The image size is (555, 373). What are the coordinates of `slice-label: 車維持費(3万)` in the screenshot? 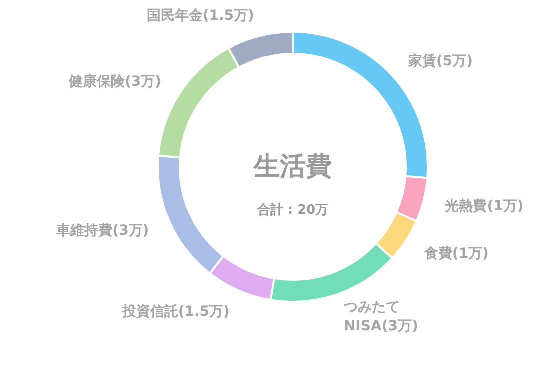 It's located at (103, 231).